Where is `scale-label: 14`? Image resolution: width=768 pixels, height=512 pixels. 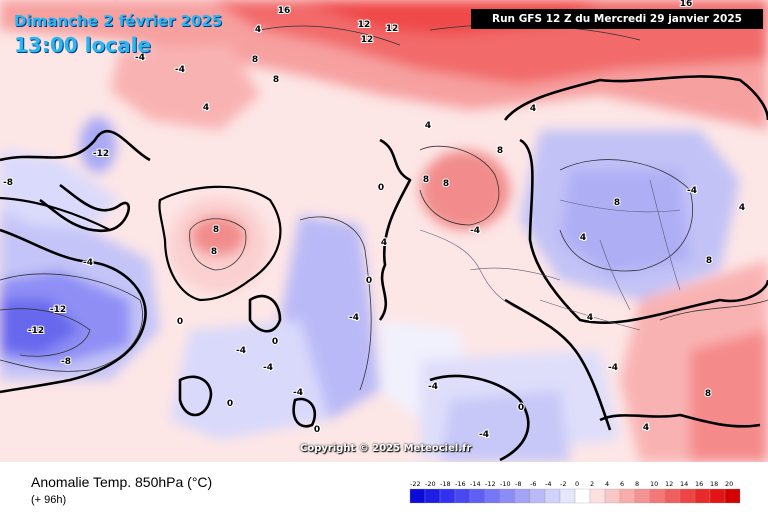
scale-label: 14 is located at coordinates (684, 484).